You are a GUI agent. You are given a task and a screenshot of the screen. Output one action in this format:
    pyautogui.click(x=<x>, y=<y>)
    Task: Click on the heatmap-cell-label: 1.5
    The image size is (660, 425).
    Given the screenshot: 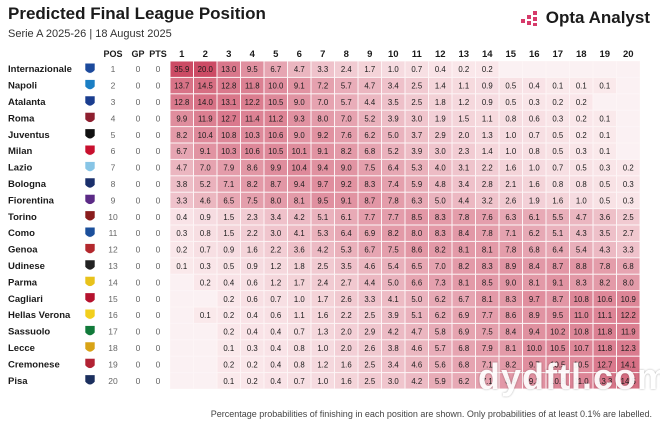 What is the action you would take?
    pyautogui.click(x=229, y=233)
    